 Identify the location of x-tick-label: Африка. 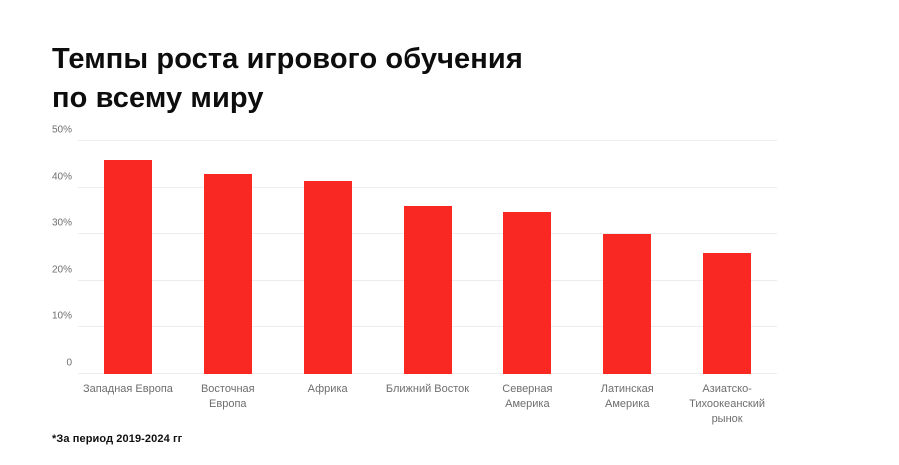
(327, 389).